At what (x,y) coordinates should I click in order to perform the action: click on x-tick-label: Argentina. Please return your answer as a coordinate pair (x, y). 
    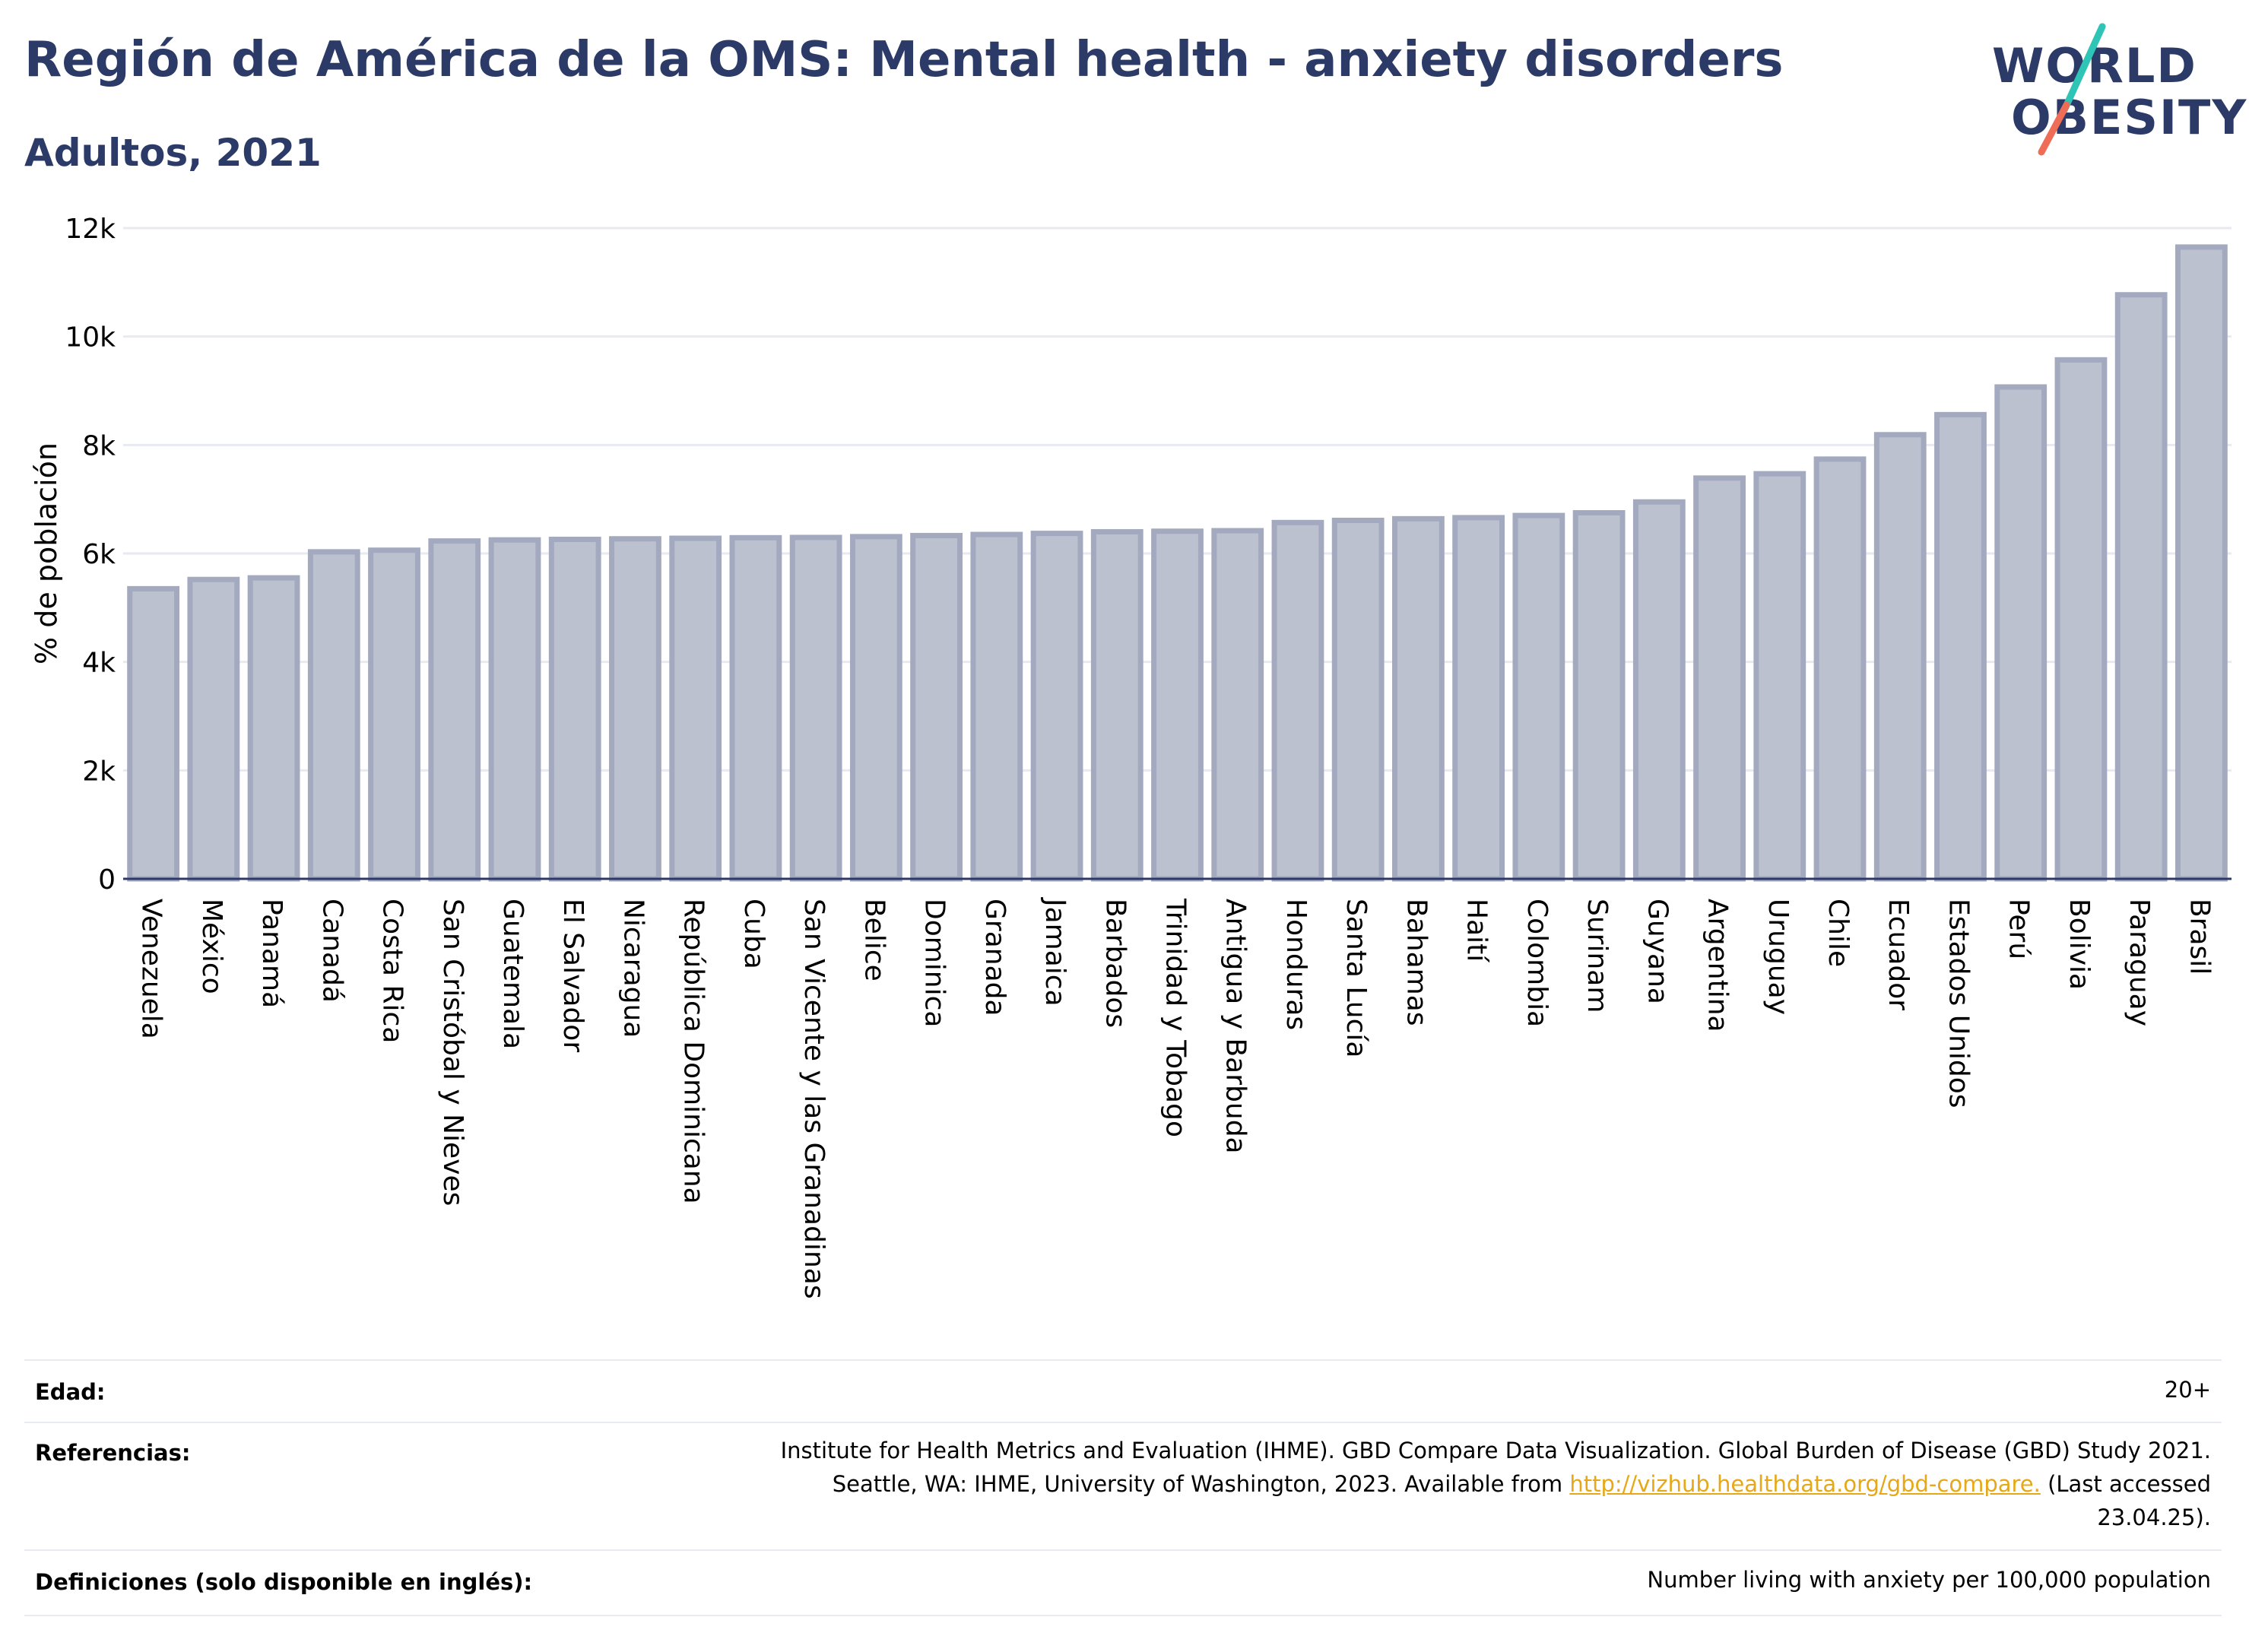
    Looking at the image, I should click on (1718, 965).